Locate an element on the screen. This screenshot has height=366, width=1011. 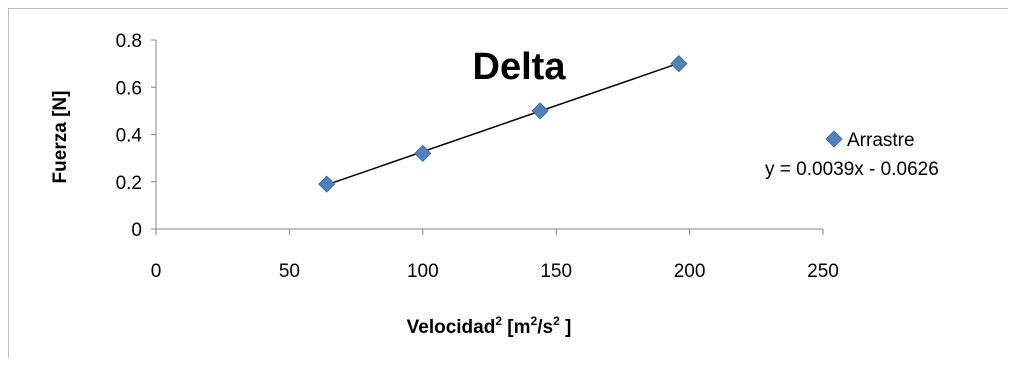
y-tick-label: 0.2 is located at coordinates (129, 183).